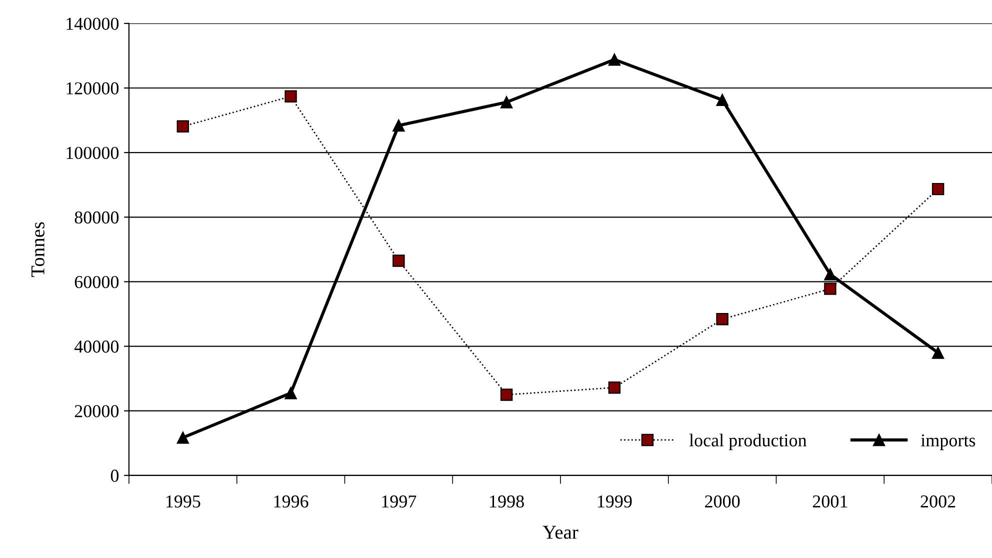  Describe the element at coordinates (560, 532) in the screenshot. I see `x-axis-title: Year` at that location.